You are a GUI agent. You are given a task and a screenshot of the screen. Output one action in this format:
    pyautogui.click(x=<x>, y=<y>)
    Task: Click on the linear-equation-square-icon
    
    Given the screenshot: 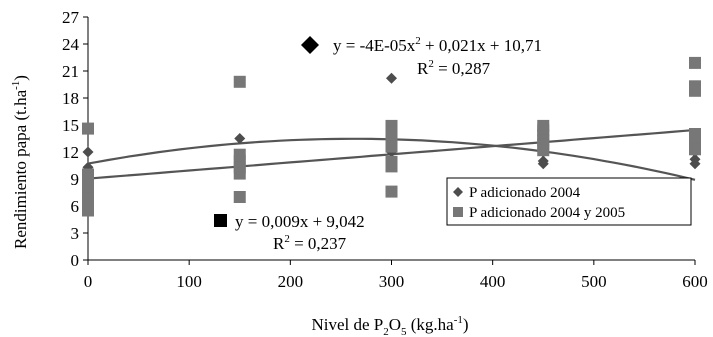 What is the action you would take?
    pyautogui.click(x=220, y=220)
    